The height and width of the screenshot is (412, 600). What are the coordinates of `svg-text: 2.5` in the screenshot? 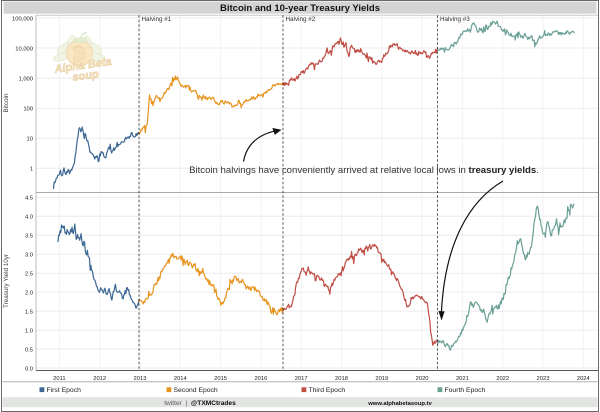 It's located at (29, 275).